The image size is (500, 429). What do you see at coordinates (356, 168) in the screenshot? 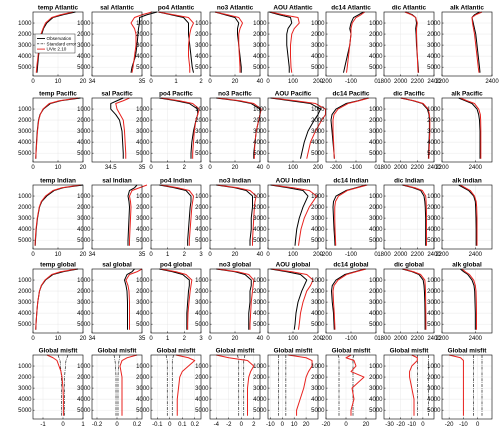
I see `x-tick-label: -100` at bounding box center [356, 168].